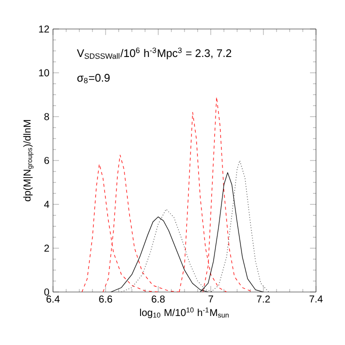  Describe the element at coordinates (28, 161) in the screenshot. I see `y-axis-title: dp(M|N$_{groups}$)/dlnM` at that location.